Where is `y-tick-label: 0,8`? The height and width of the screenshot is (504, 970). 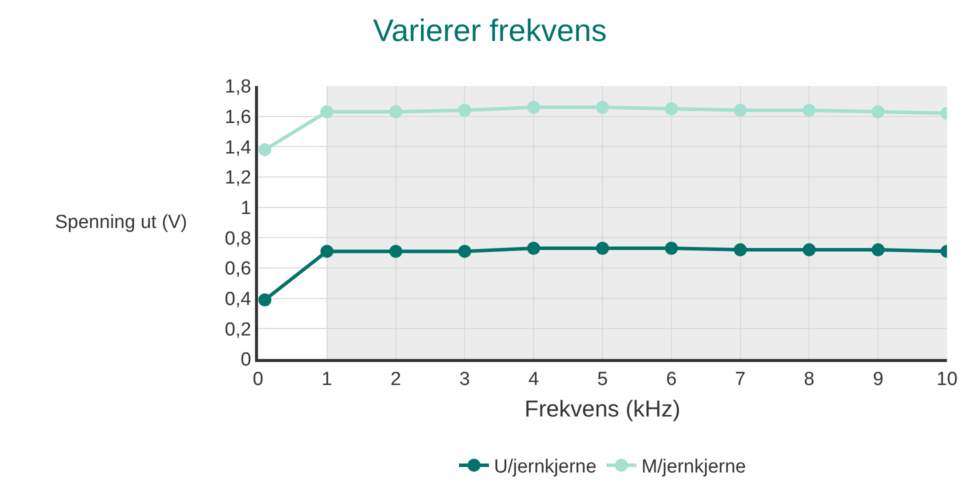 y-tick-label: 0,8 is located at coordinates (238, 239).